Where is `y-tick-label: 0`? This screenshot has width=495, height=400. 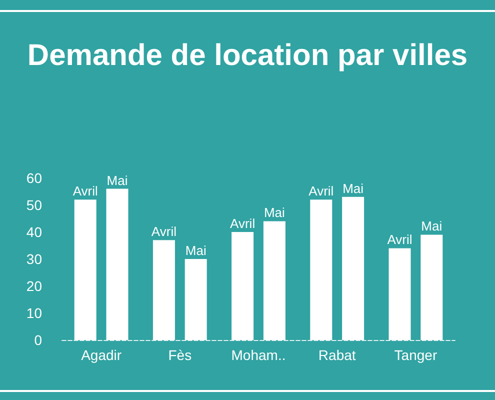
y-tick-label: 0 is located at coordinates (38, 340).